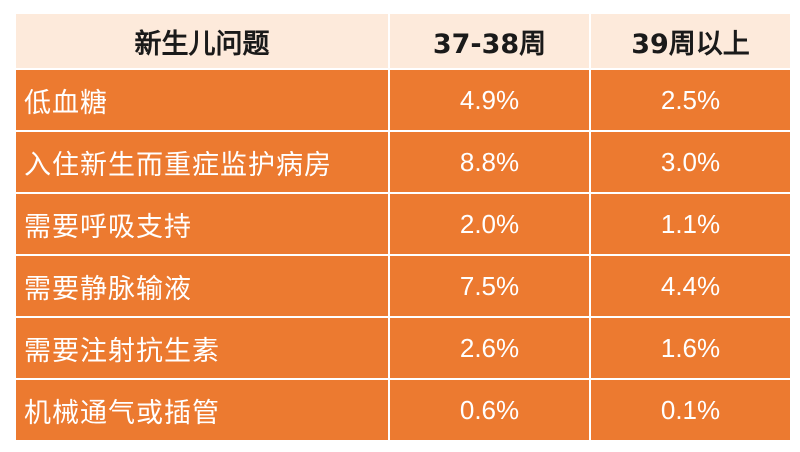 The height and width of the screenshot is (452, 800). Describe the element at coordinates (690, 286) in the screenshot. I see `value-39-plus: 4.4%` at that location.